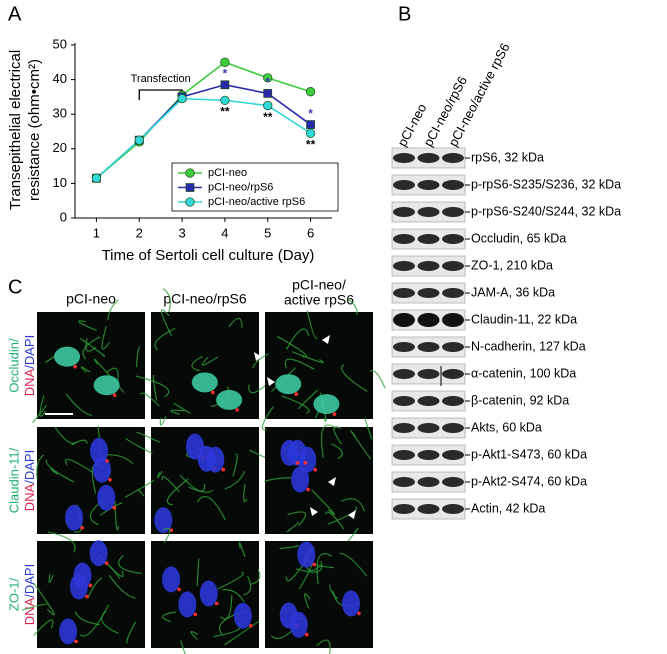 The width and height of the screenshot is (667, 654). What do you see at coordinates (190, 187) in the screenshot?
I see `legend-marker` at bounding box center [190, 187].